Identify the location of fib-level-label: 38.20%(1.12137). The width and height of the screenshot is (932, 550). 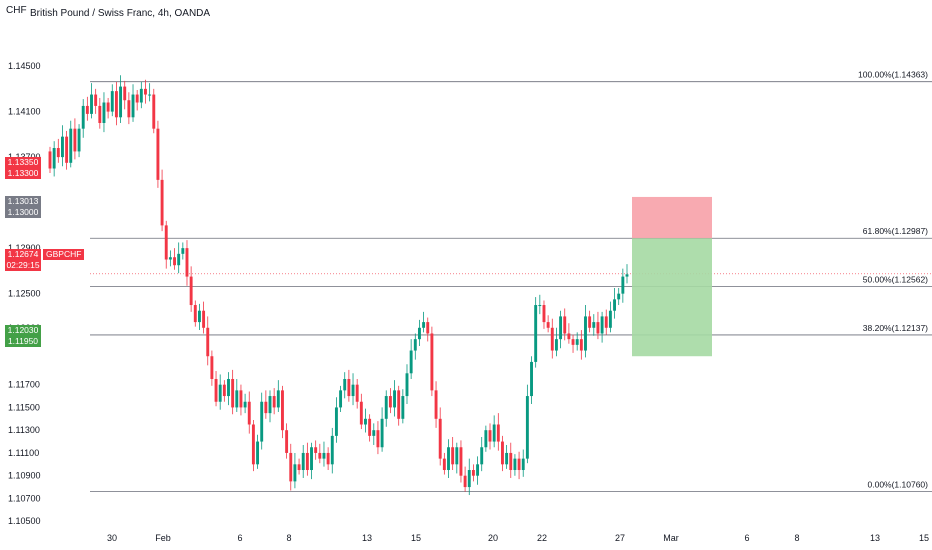
(895, 328).